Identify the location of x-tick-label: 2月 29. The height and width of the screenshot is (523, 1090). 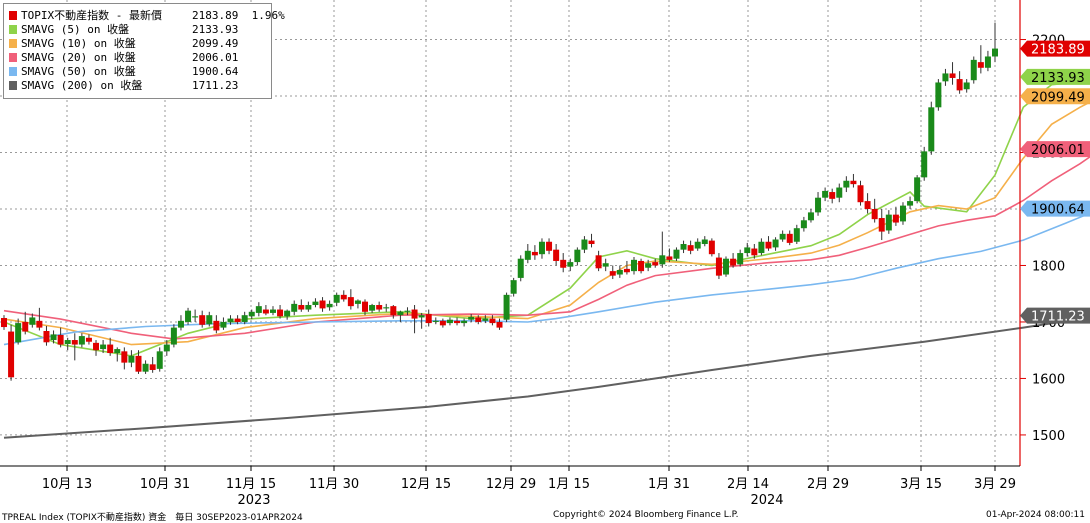
(828, 484).